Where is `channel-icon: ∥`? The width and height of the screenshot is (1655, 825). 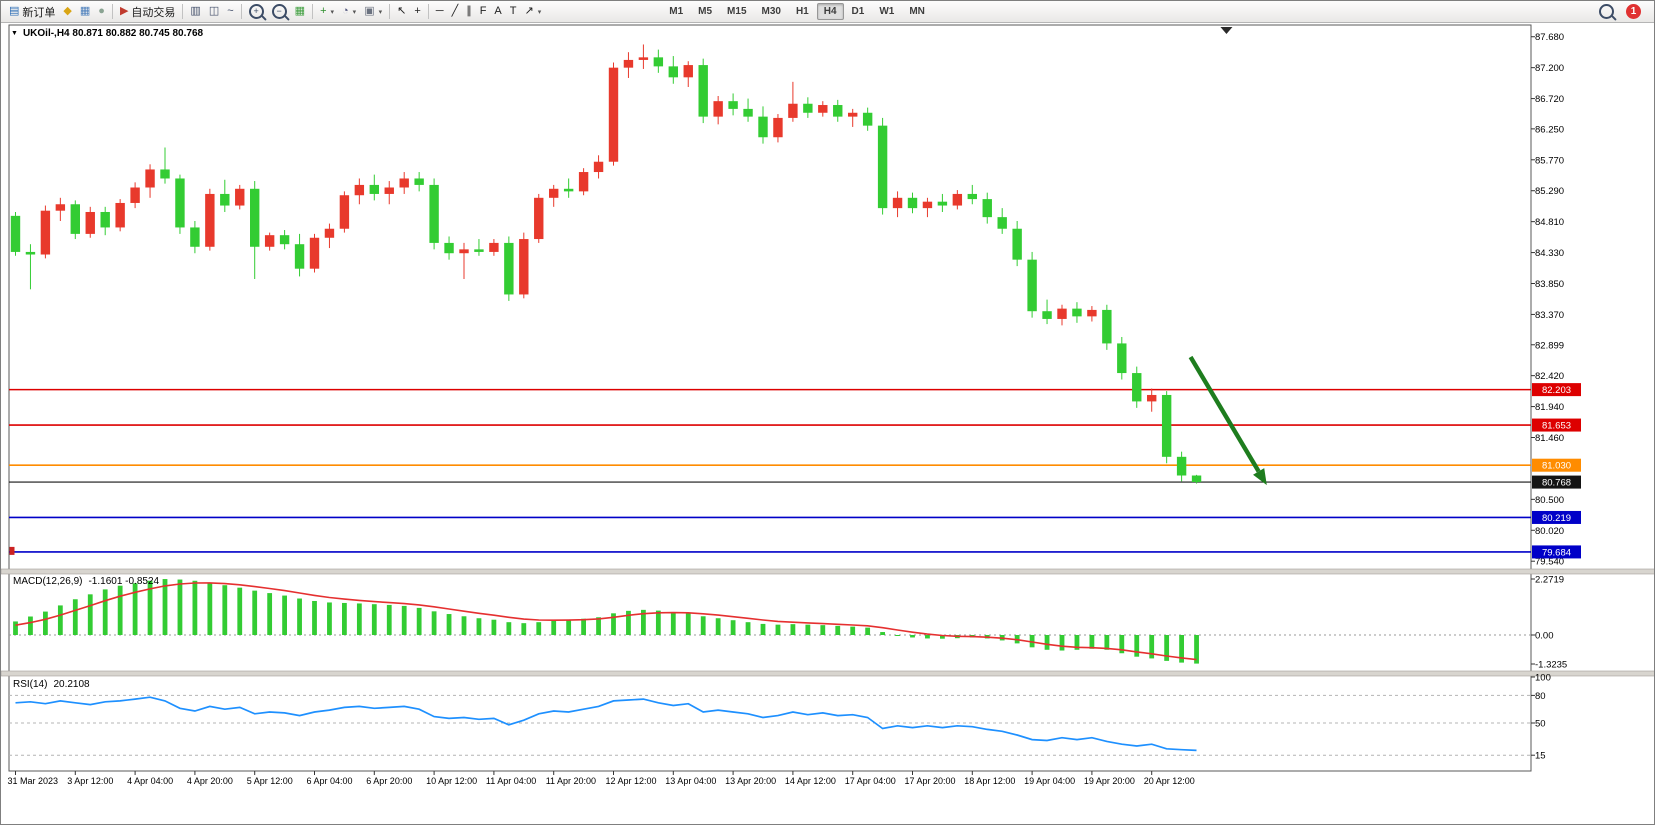
channel-icon: ∥ is located at coordinates (469, 11).